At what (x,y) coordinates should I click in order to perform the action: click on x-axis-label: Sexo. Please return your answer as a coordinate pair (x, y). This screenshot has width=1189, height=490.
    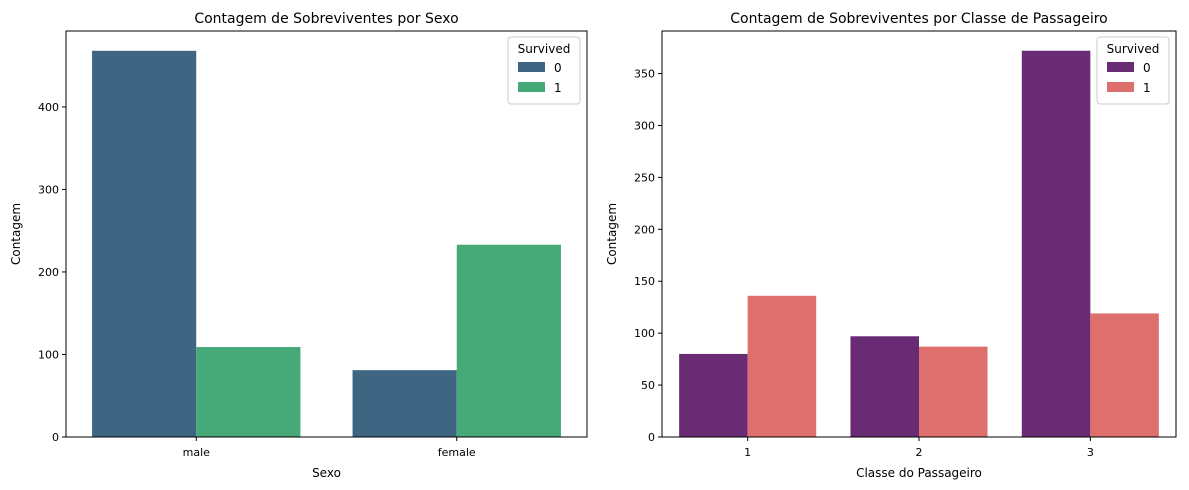
    Looking at the image, I should click on (326, 473).